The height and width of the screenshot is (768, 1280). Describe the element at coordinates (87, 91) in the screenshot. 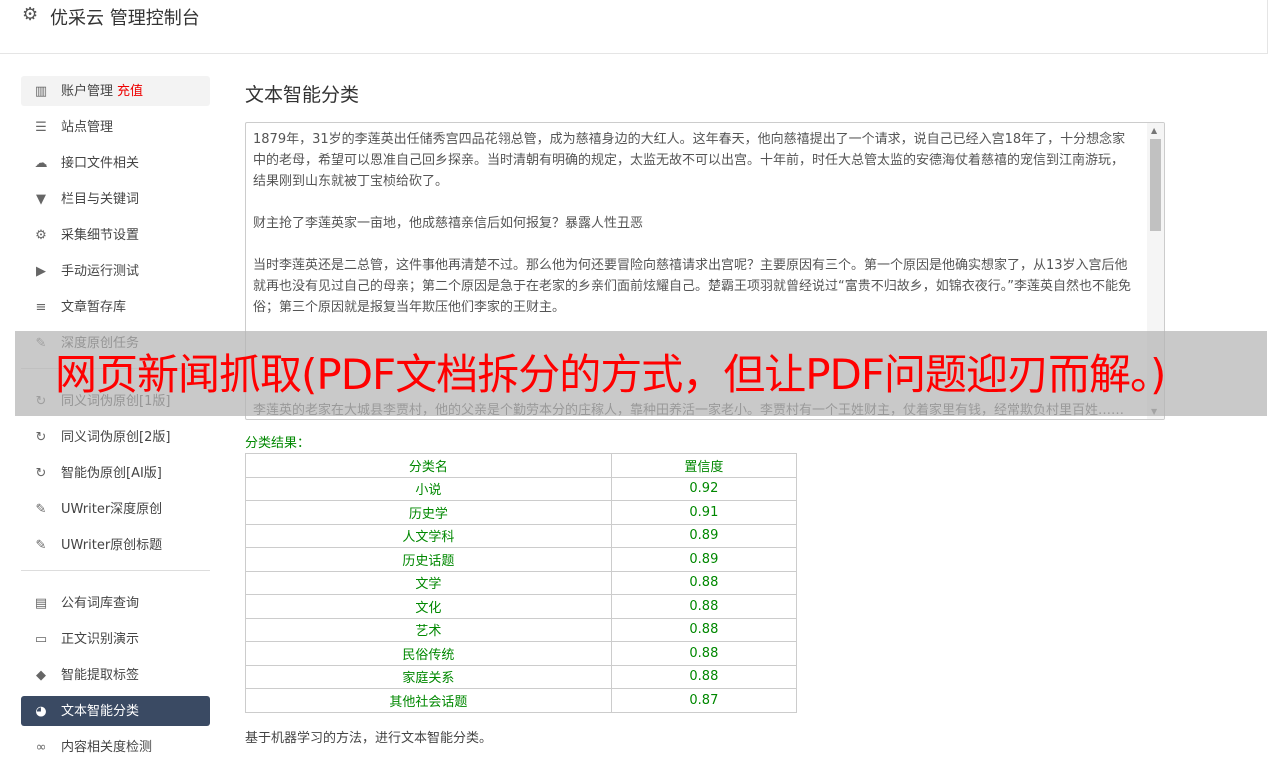

I see `sidebar-item-label: 账户管理` at that location.